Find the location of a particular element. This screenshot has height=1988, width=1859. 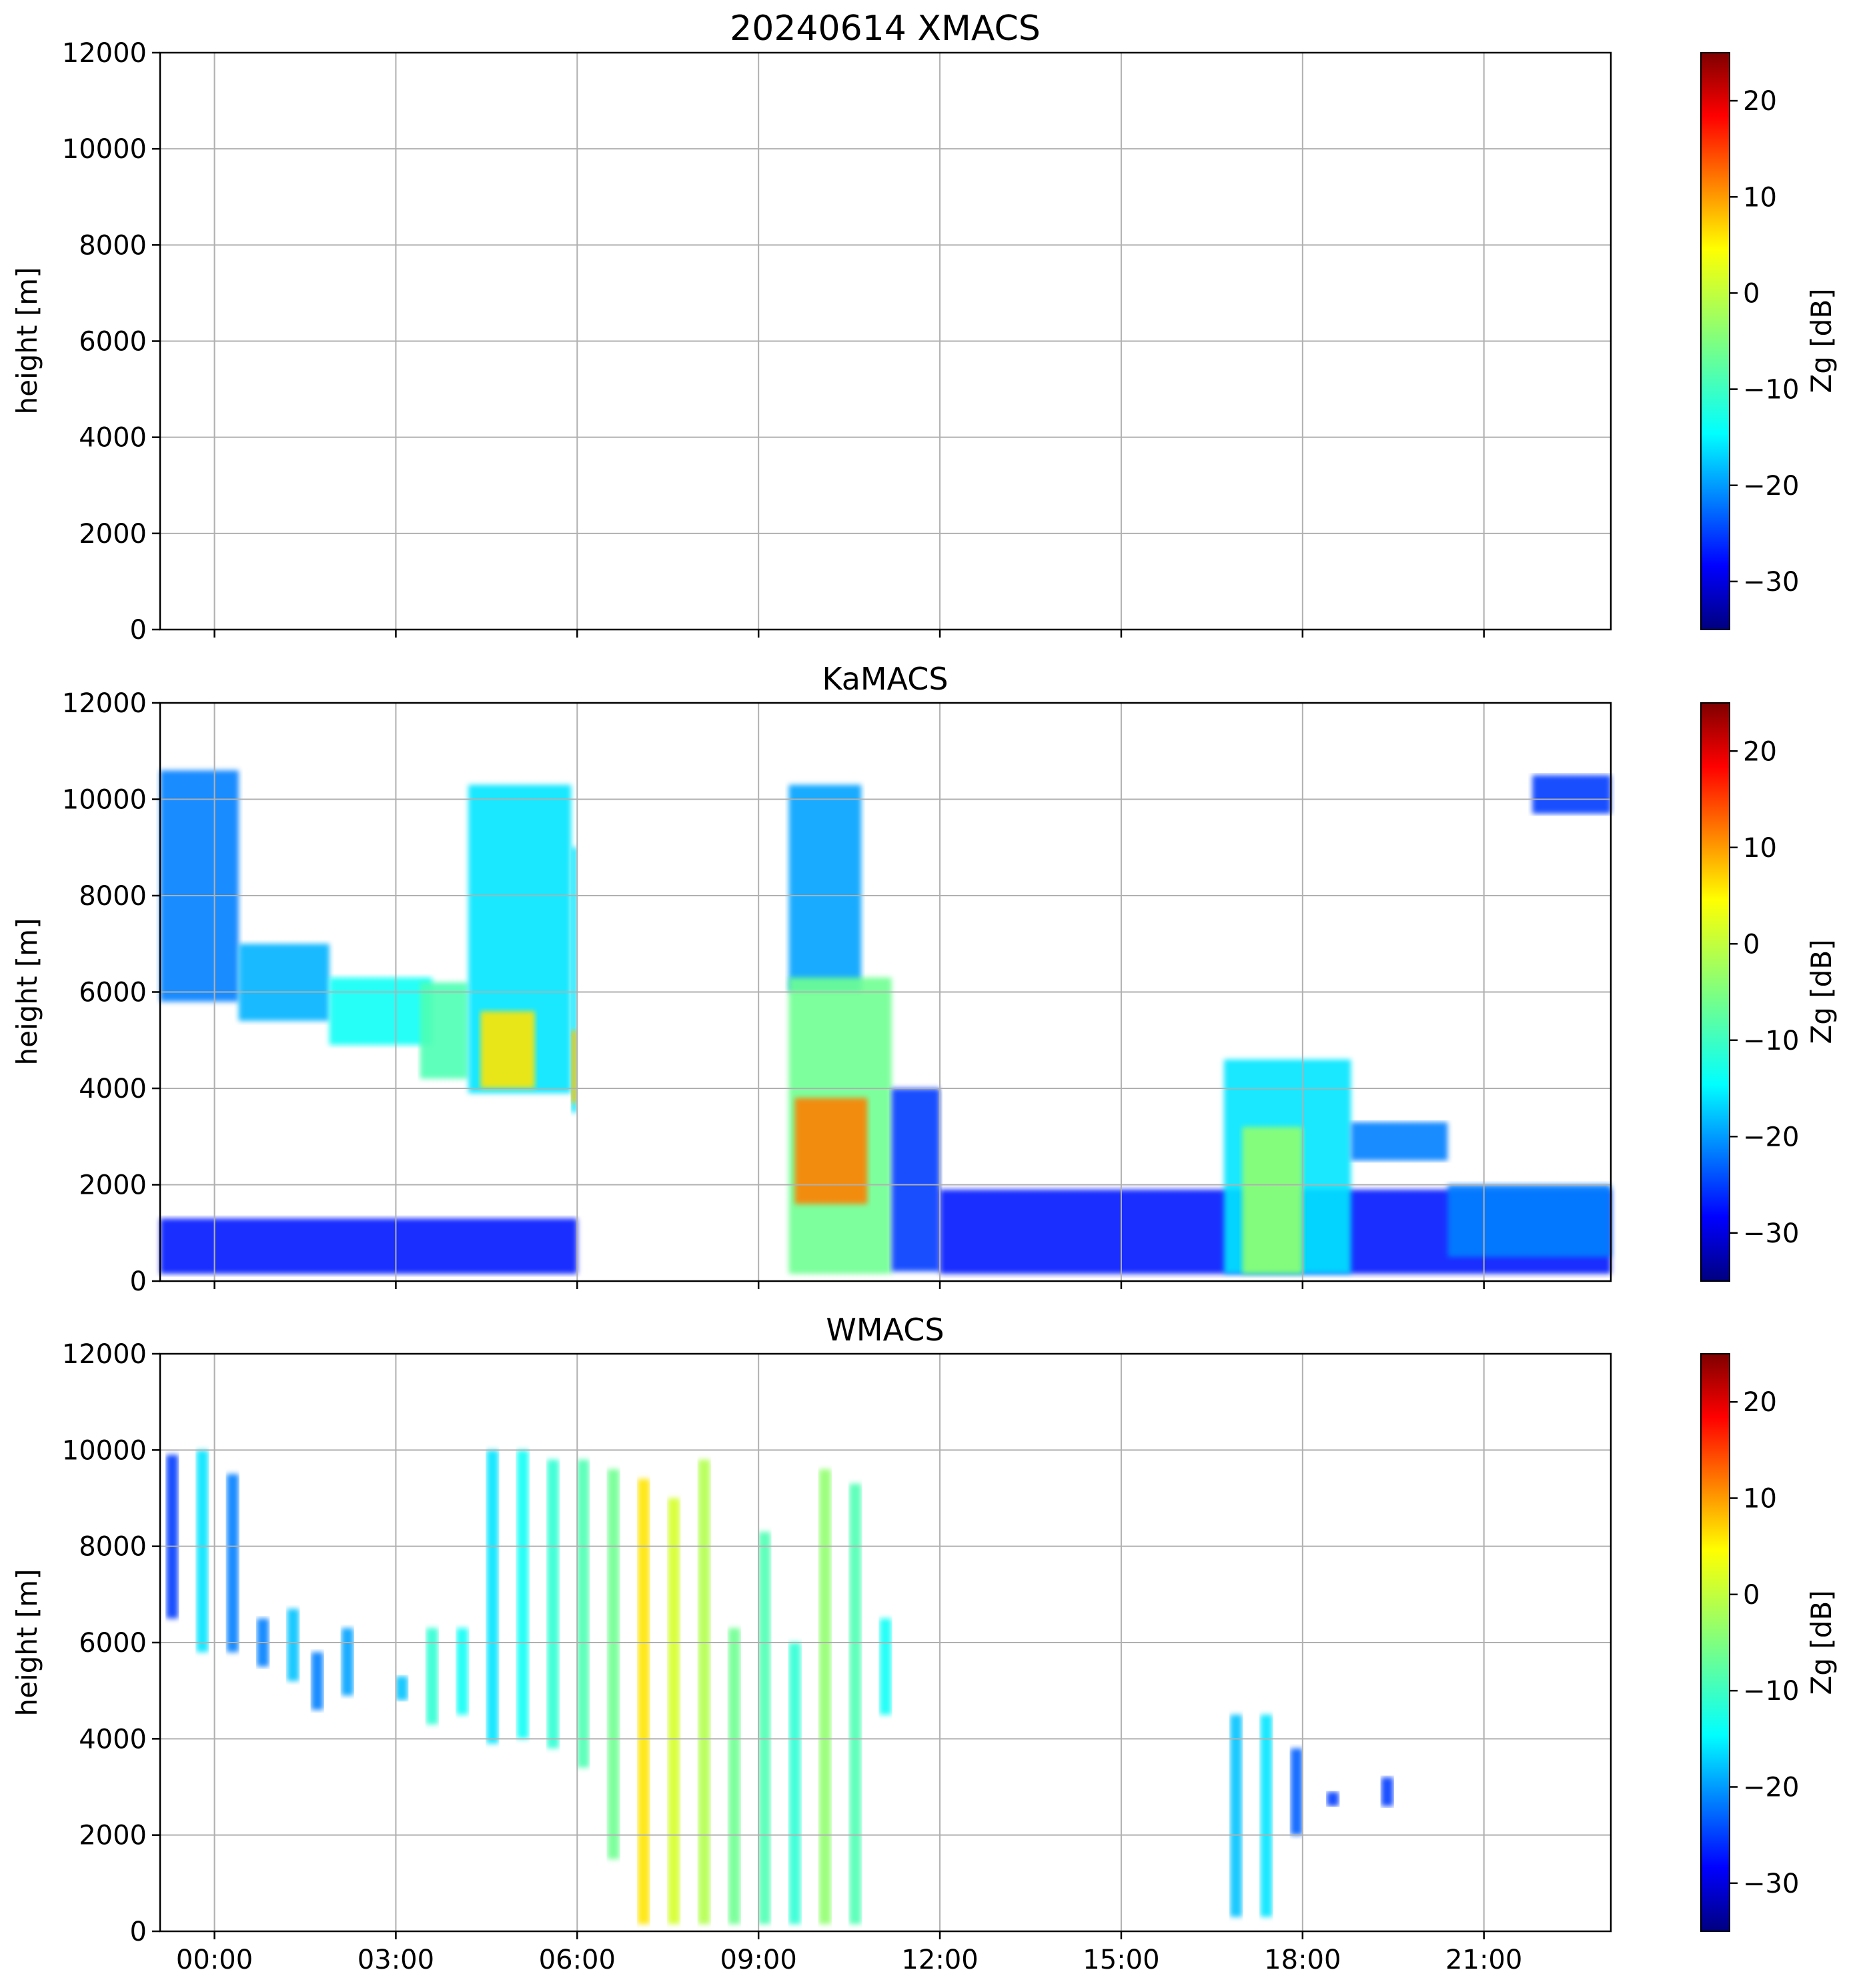

x-tick-label: 06:00 is located at coordinates (577, 1960).